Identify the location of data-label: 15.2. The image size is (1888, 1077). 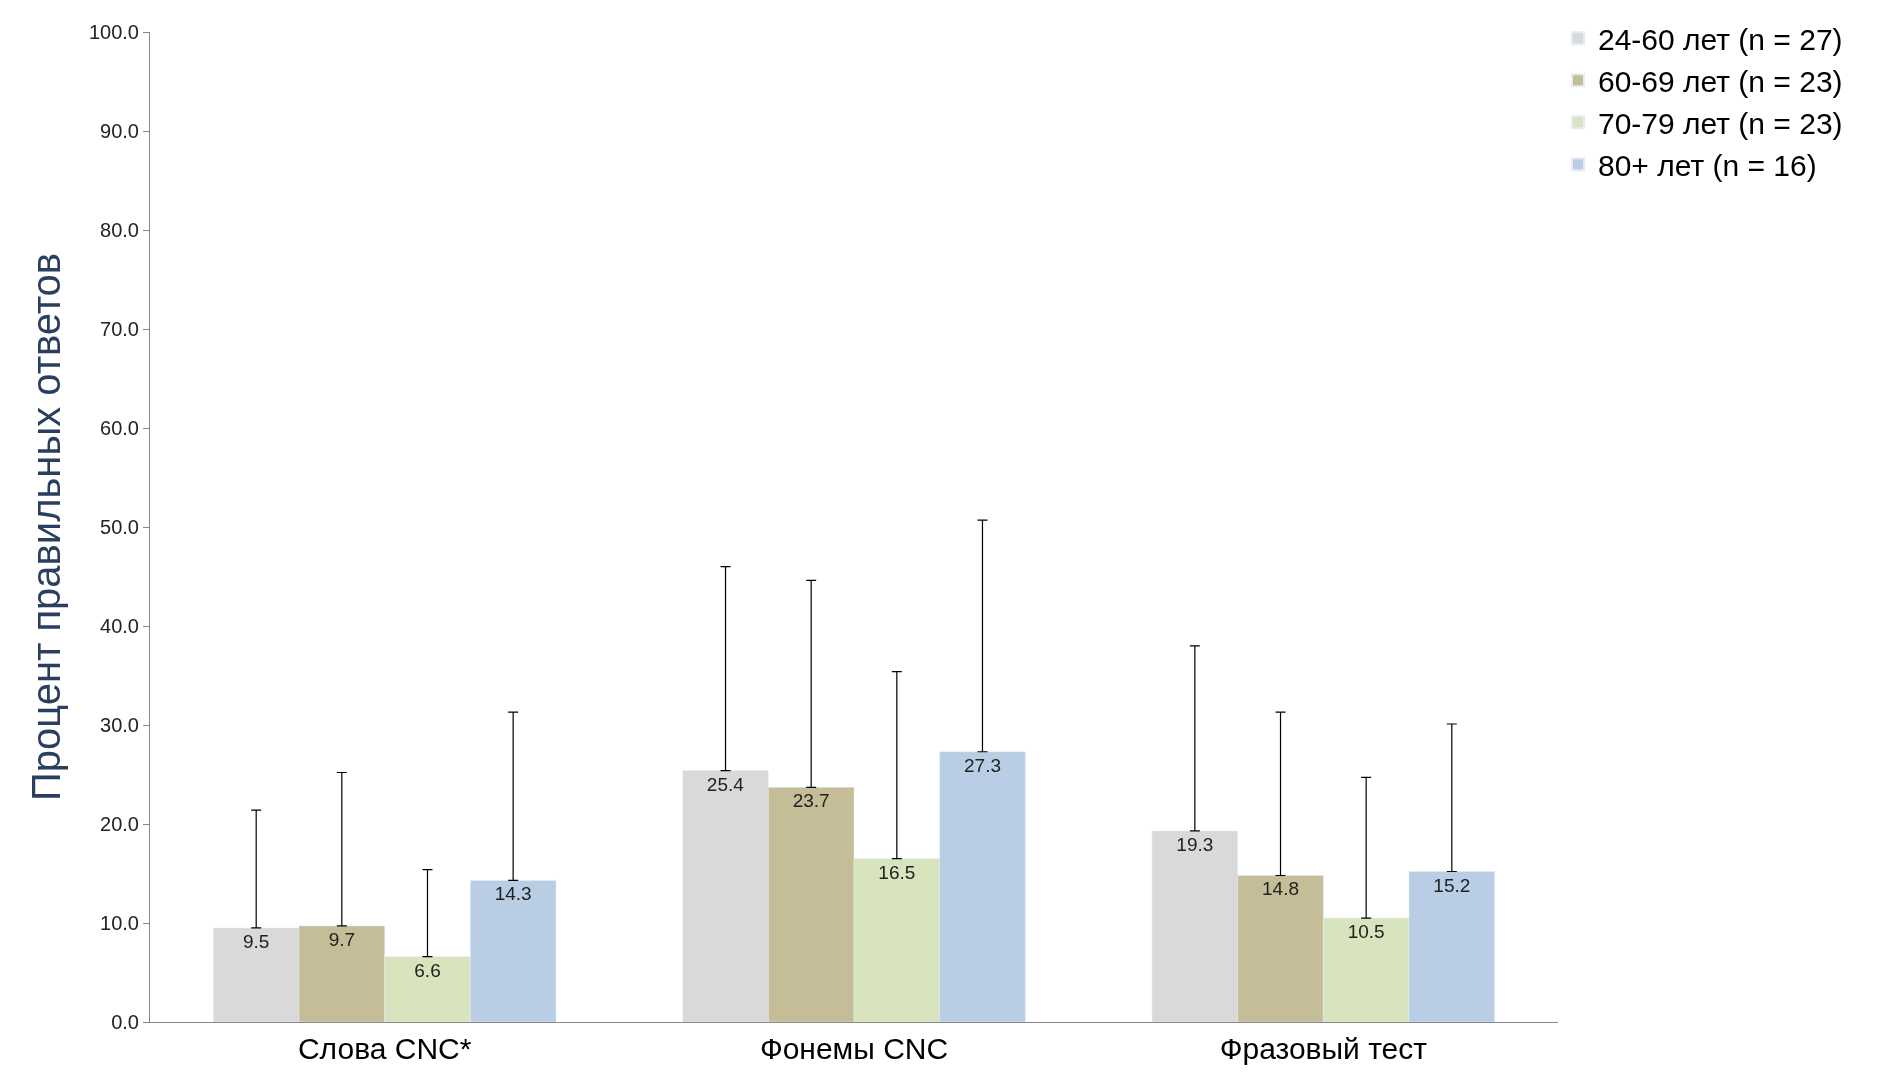
(1452, 885).